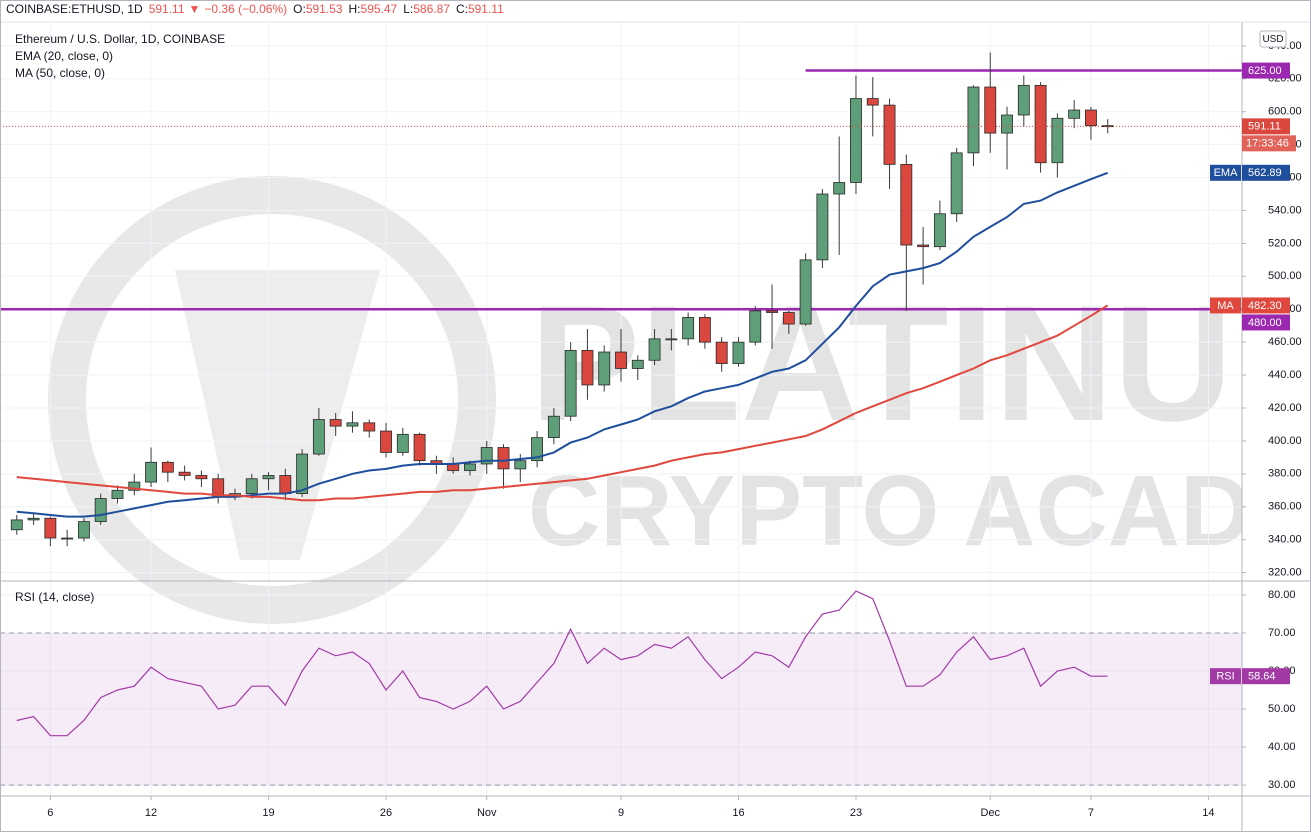 The image size is (1311, 832). Describe the element at coordinates (1285, 112) in the screenshot. I see `y-tick-label: 600.00` at that location.